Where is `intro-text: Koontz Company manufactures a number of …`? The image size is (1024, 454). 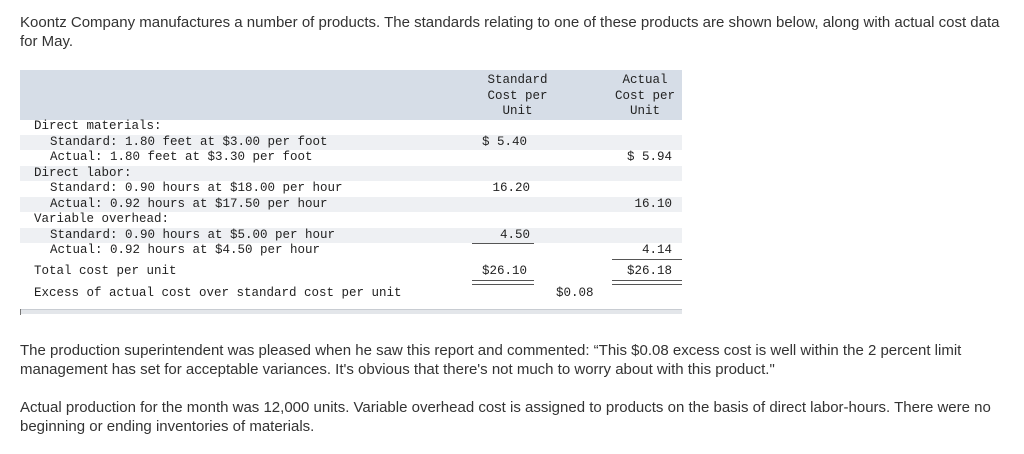
intro-text: Koontz Company manufactures a number of … is located at coordinates (510, 32).